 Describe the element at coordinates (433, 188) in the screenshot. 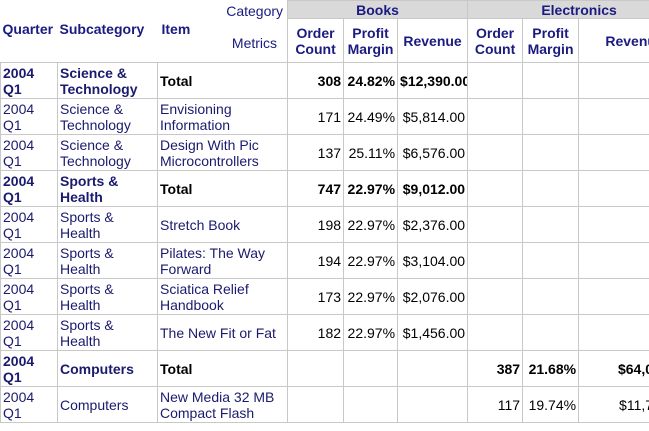

I see `metric-cell: $9,012.00` at that location.